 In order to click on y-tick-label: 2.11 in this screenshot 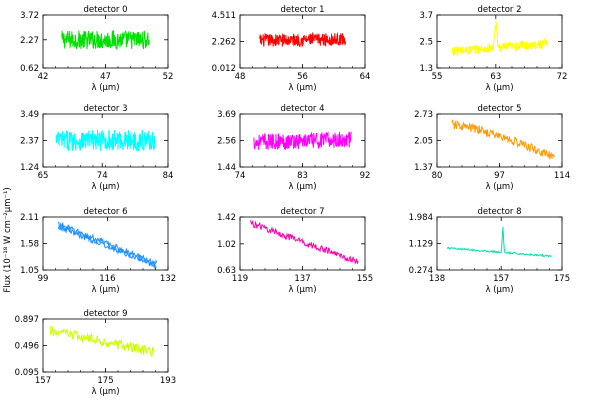, I will do `click(29, 218)`.